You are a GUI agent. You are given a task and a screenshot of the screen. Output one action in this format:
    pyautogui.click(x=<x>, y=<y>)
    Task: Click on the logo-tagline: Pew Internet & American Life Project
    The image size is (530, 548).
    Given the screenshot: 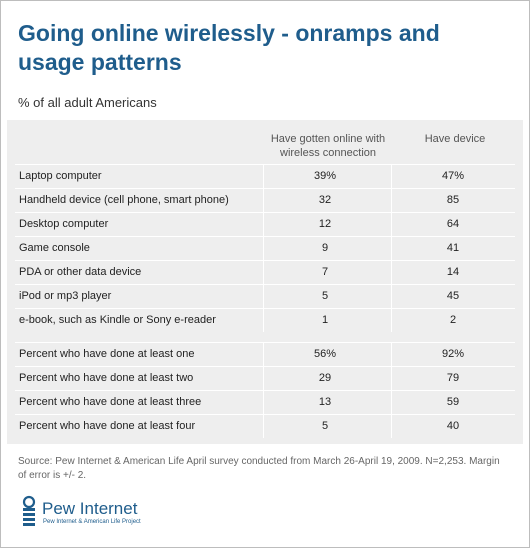 What is the action you would take?
    pyautogui.click(x=92, y=522)
    